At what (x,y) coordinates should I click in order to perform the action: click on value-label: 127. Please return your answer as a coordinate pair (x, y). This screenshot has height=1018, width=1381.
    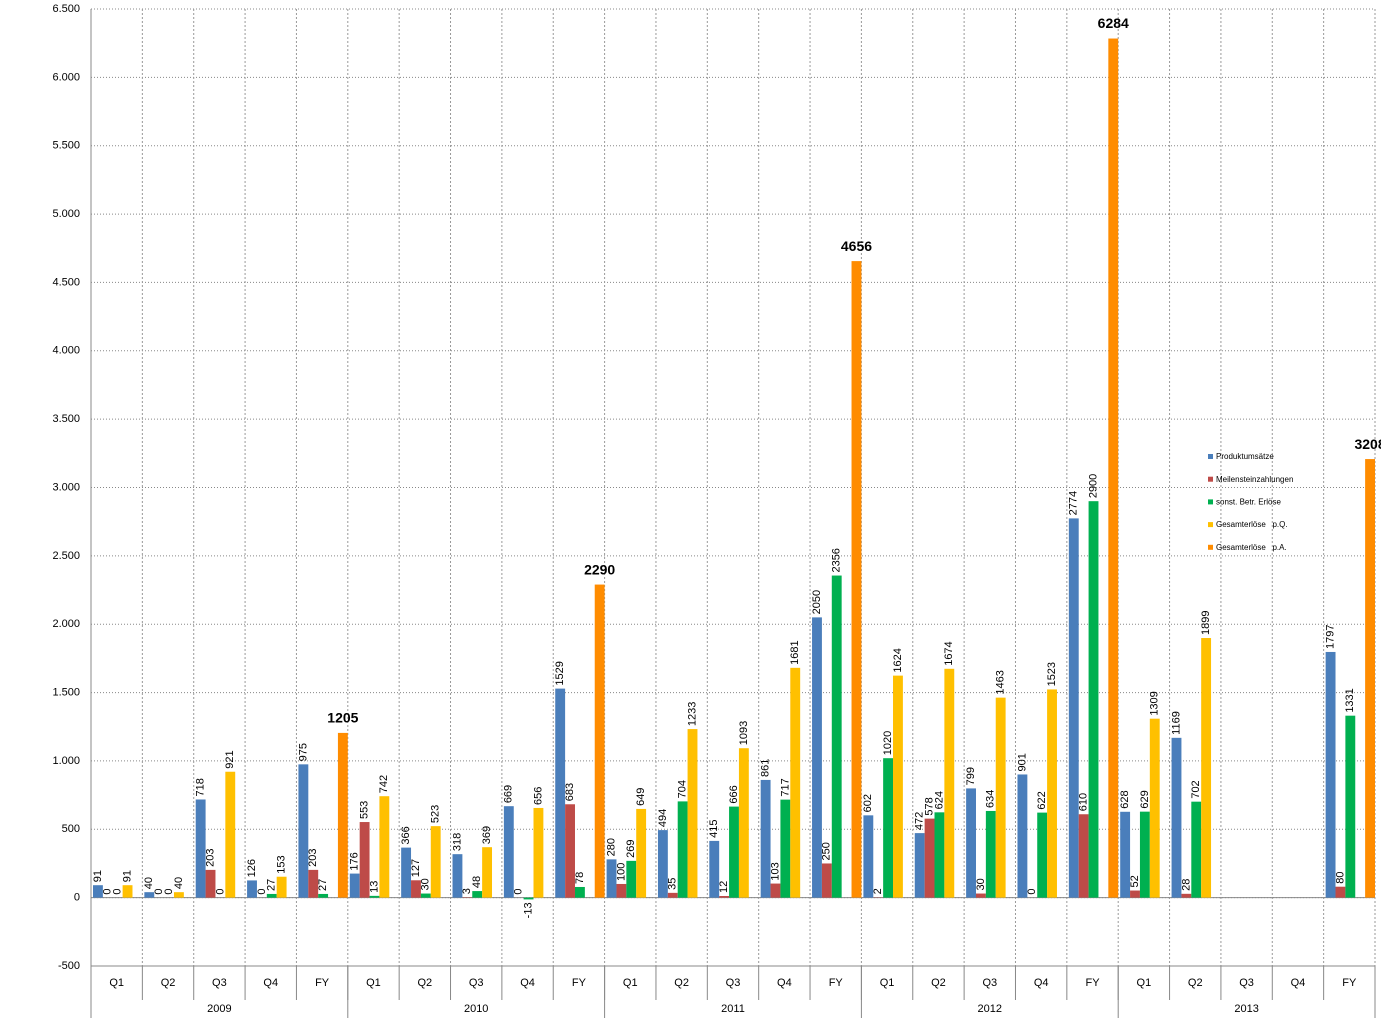
    Looking at the image, I should click on (416, 868).